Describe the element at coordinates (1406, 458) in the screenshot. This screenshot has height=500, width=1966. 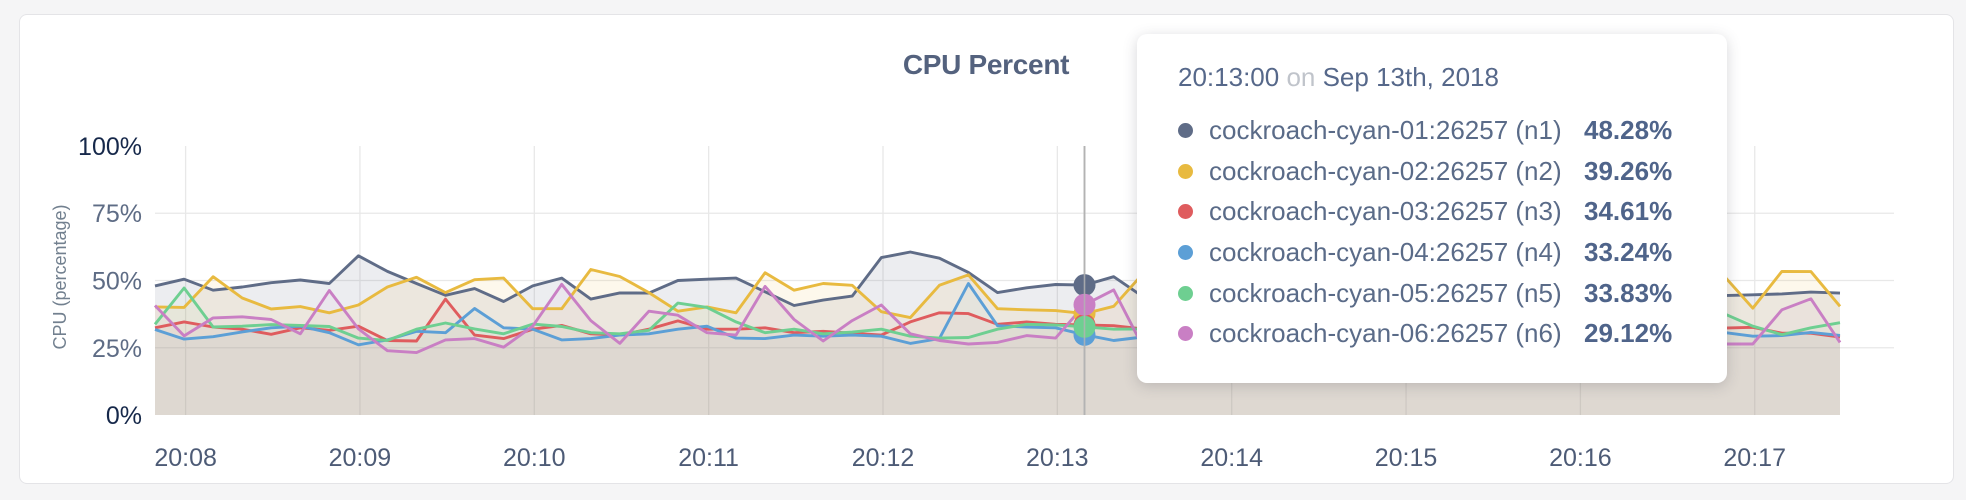
I see `svg-text: 20:15` at that location.